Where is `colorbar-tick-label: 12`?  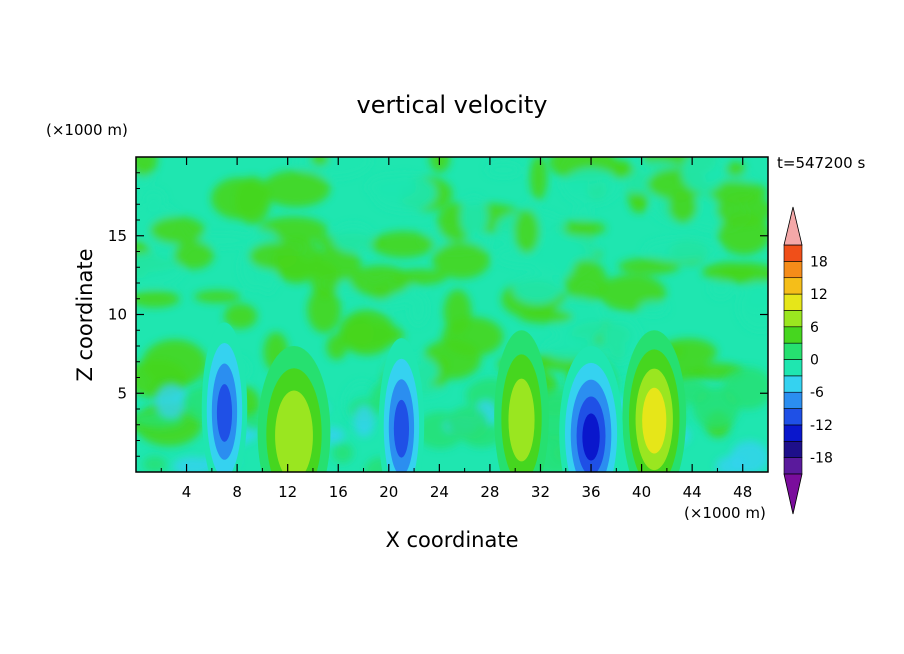
colorbar-tick-label: 12 is located at coordinates (819, 295).